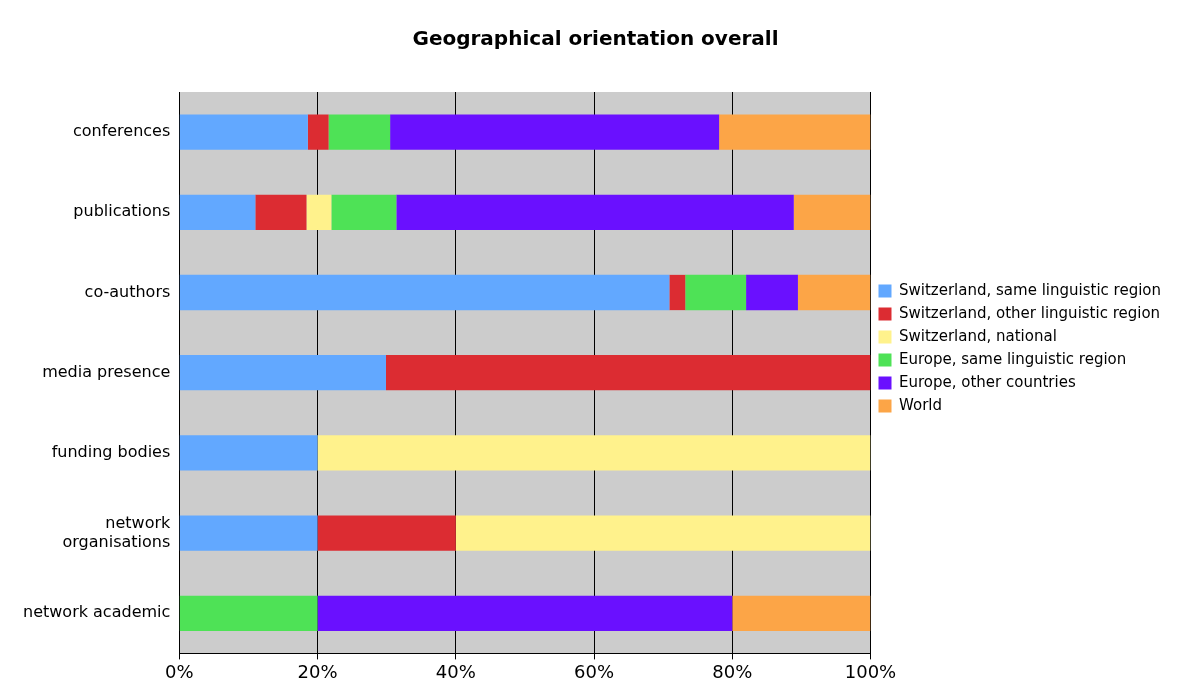 Image resolution: width=1187 pixels, height=695 pixels. Describe the element at coordinates (920, 404) in the screenshot. I see `legend-label: World` at that location.